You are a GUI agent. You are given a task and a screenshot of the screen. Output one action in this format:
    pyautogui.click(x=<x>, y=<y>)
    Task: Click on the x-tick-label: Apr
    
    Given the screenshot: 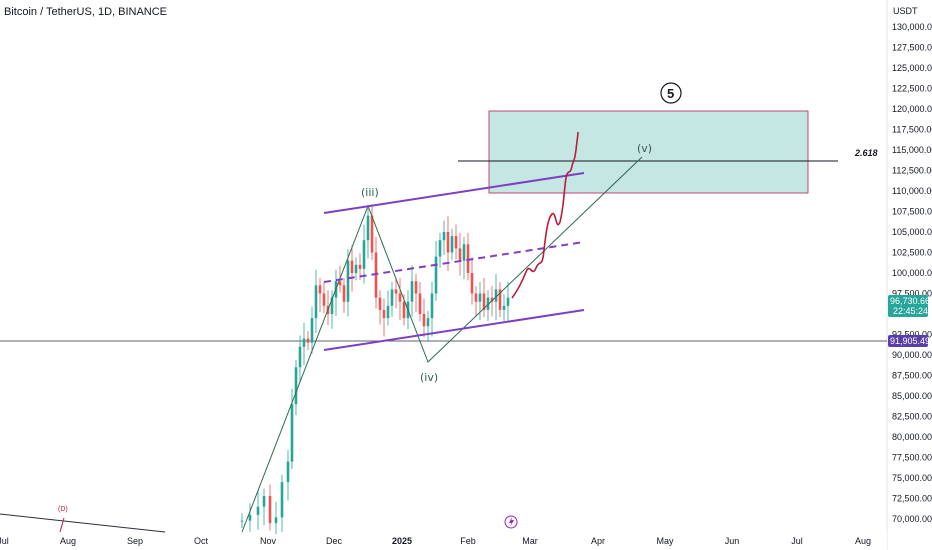 What is the action you would take?
    pyautogui.click(x=598, y=541)
    